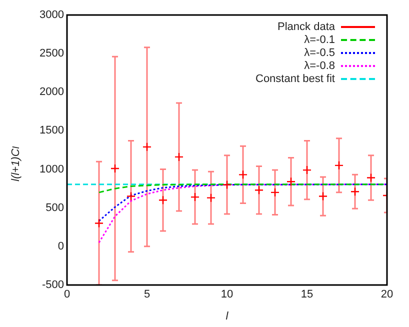  What do you see at coordinates (52, 169) in the screenshot?
I see `y-tick-label: 1000` at bounding box center [52, 169].